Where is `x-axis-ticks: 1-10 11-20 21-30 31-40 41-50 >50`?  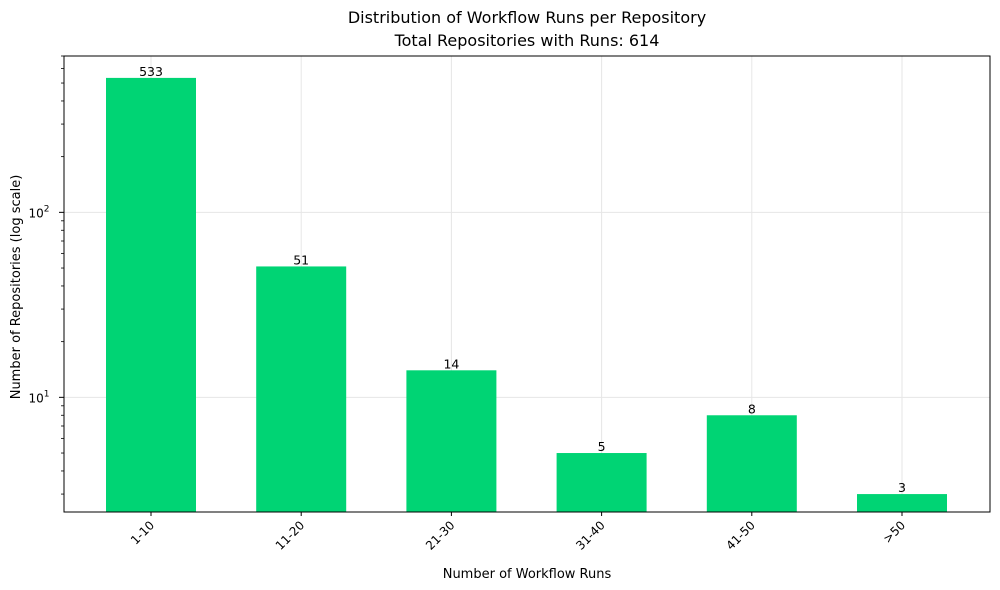
x-axis-ticks: 1-10 11-20 21-30 31-40 41-50 >50 is located at coordinates (518, 532).